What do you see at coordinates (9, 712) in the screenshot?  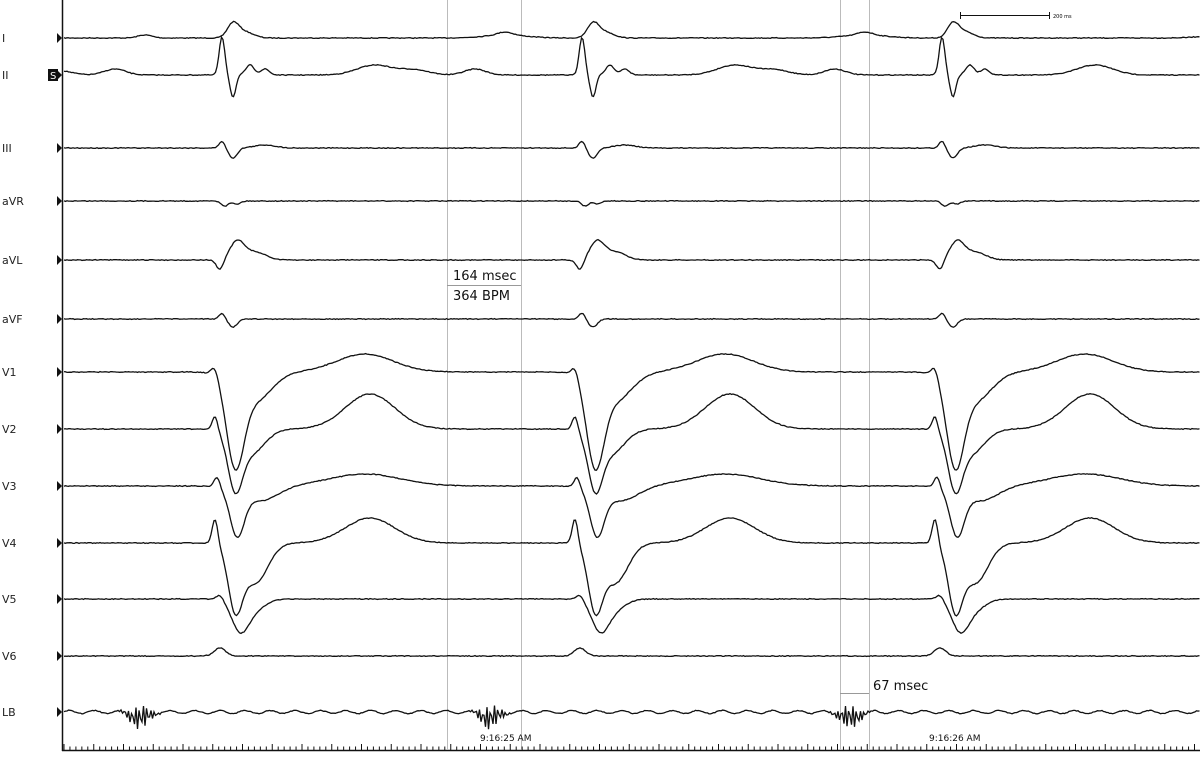 I see `lead-label: LB` at bounding box center [9, 712].